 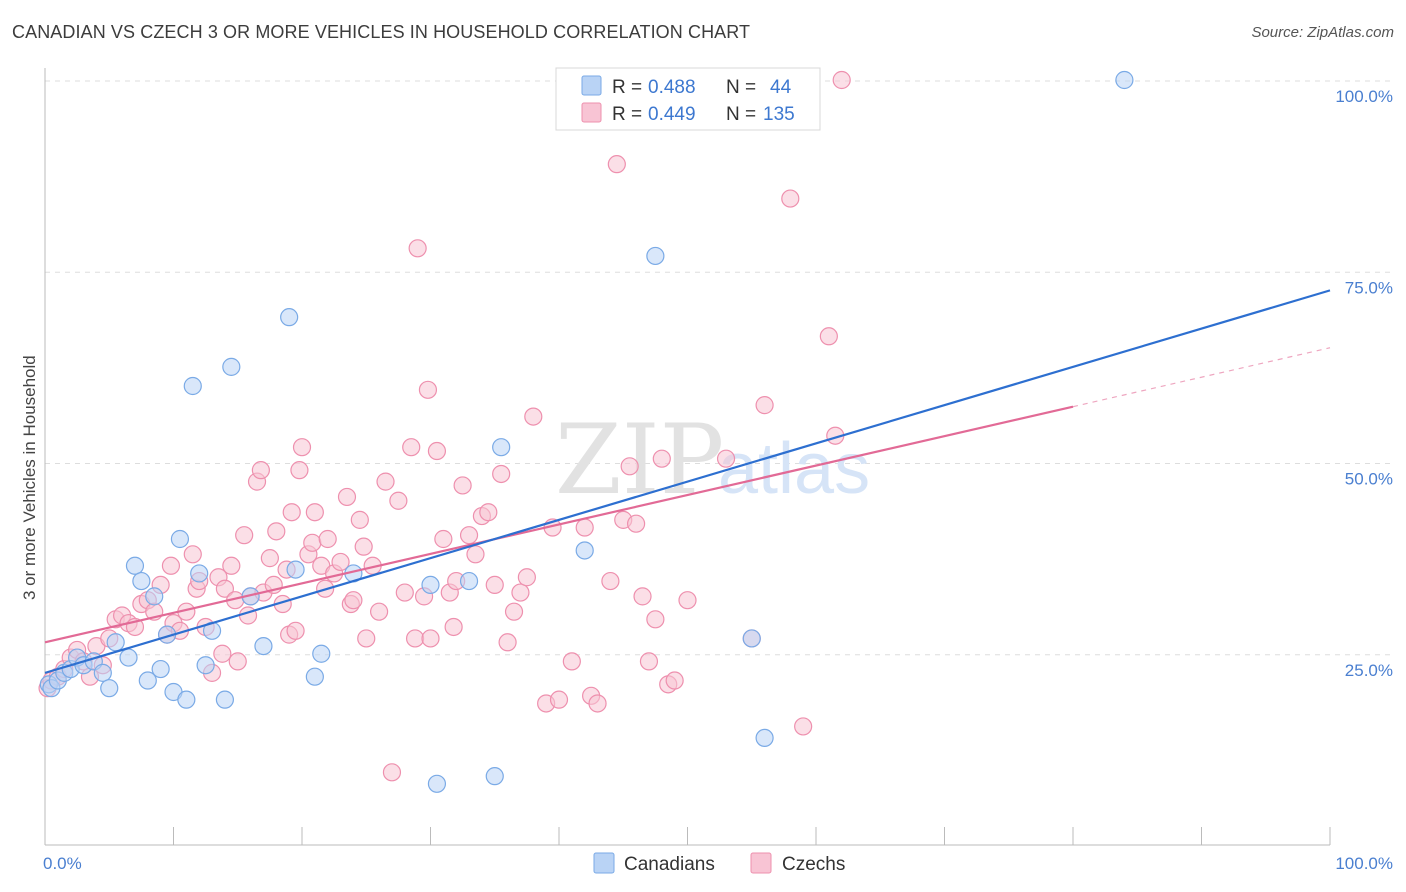 What do you see at coordinates (1369, 287) in the screenshot?
I see `y-tick-label: 75.0%` at bounding box center [1369, 287].